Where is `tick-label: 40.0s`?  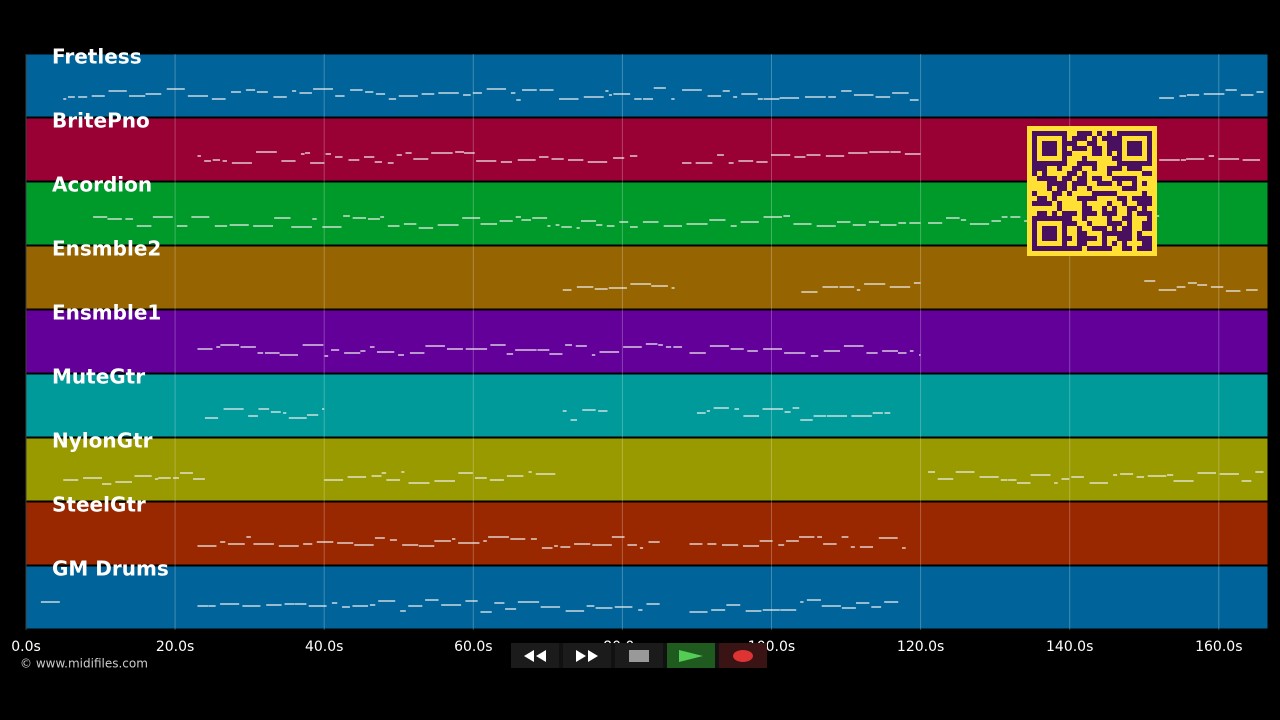
tick-label: 40.0s is located at coordinates (324, 647).